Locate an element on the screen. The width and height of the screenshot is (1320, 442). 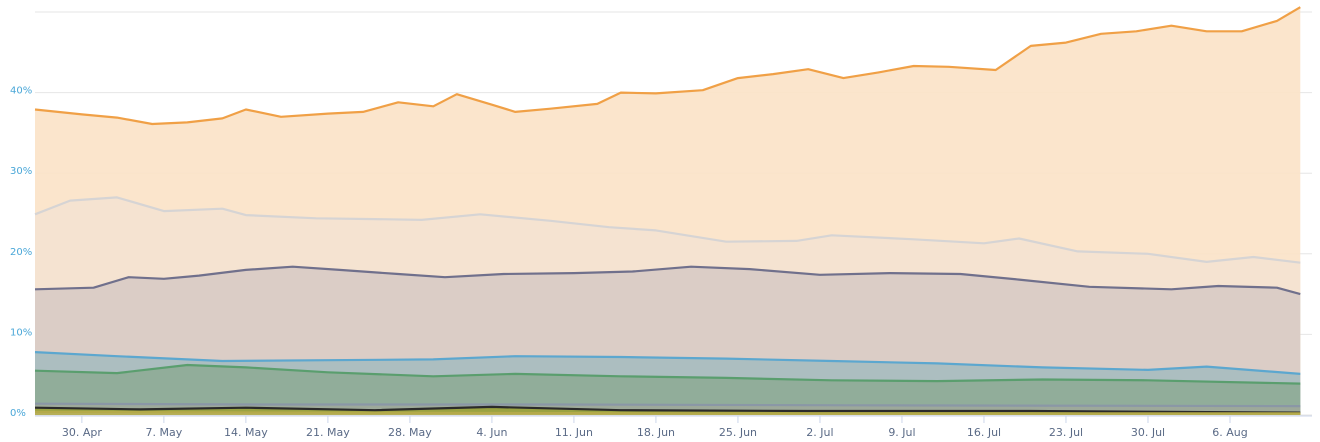
y-tick-label: 40% is located at coordinates (21, 91).